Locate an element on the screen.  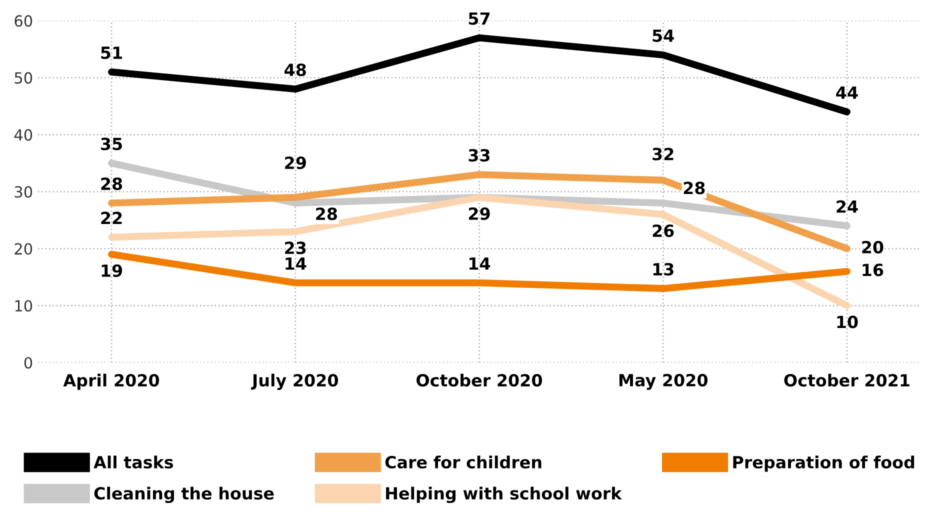
data-label: 35 is located at coordinates (111, 144).